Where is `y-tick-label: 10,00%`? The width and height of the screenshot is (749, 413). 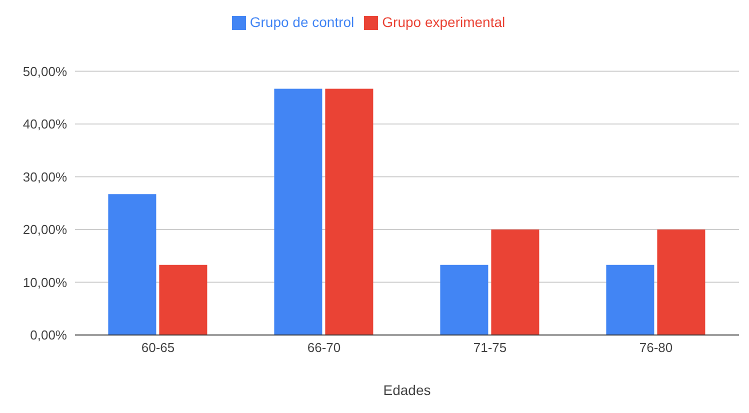 y-tick-label: 10,00% is located at coordinates (45, 282).